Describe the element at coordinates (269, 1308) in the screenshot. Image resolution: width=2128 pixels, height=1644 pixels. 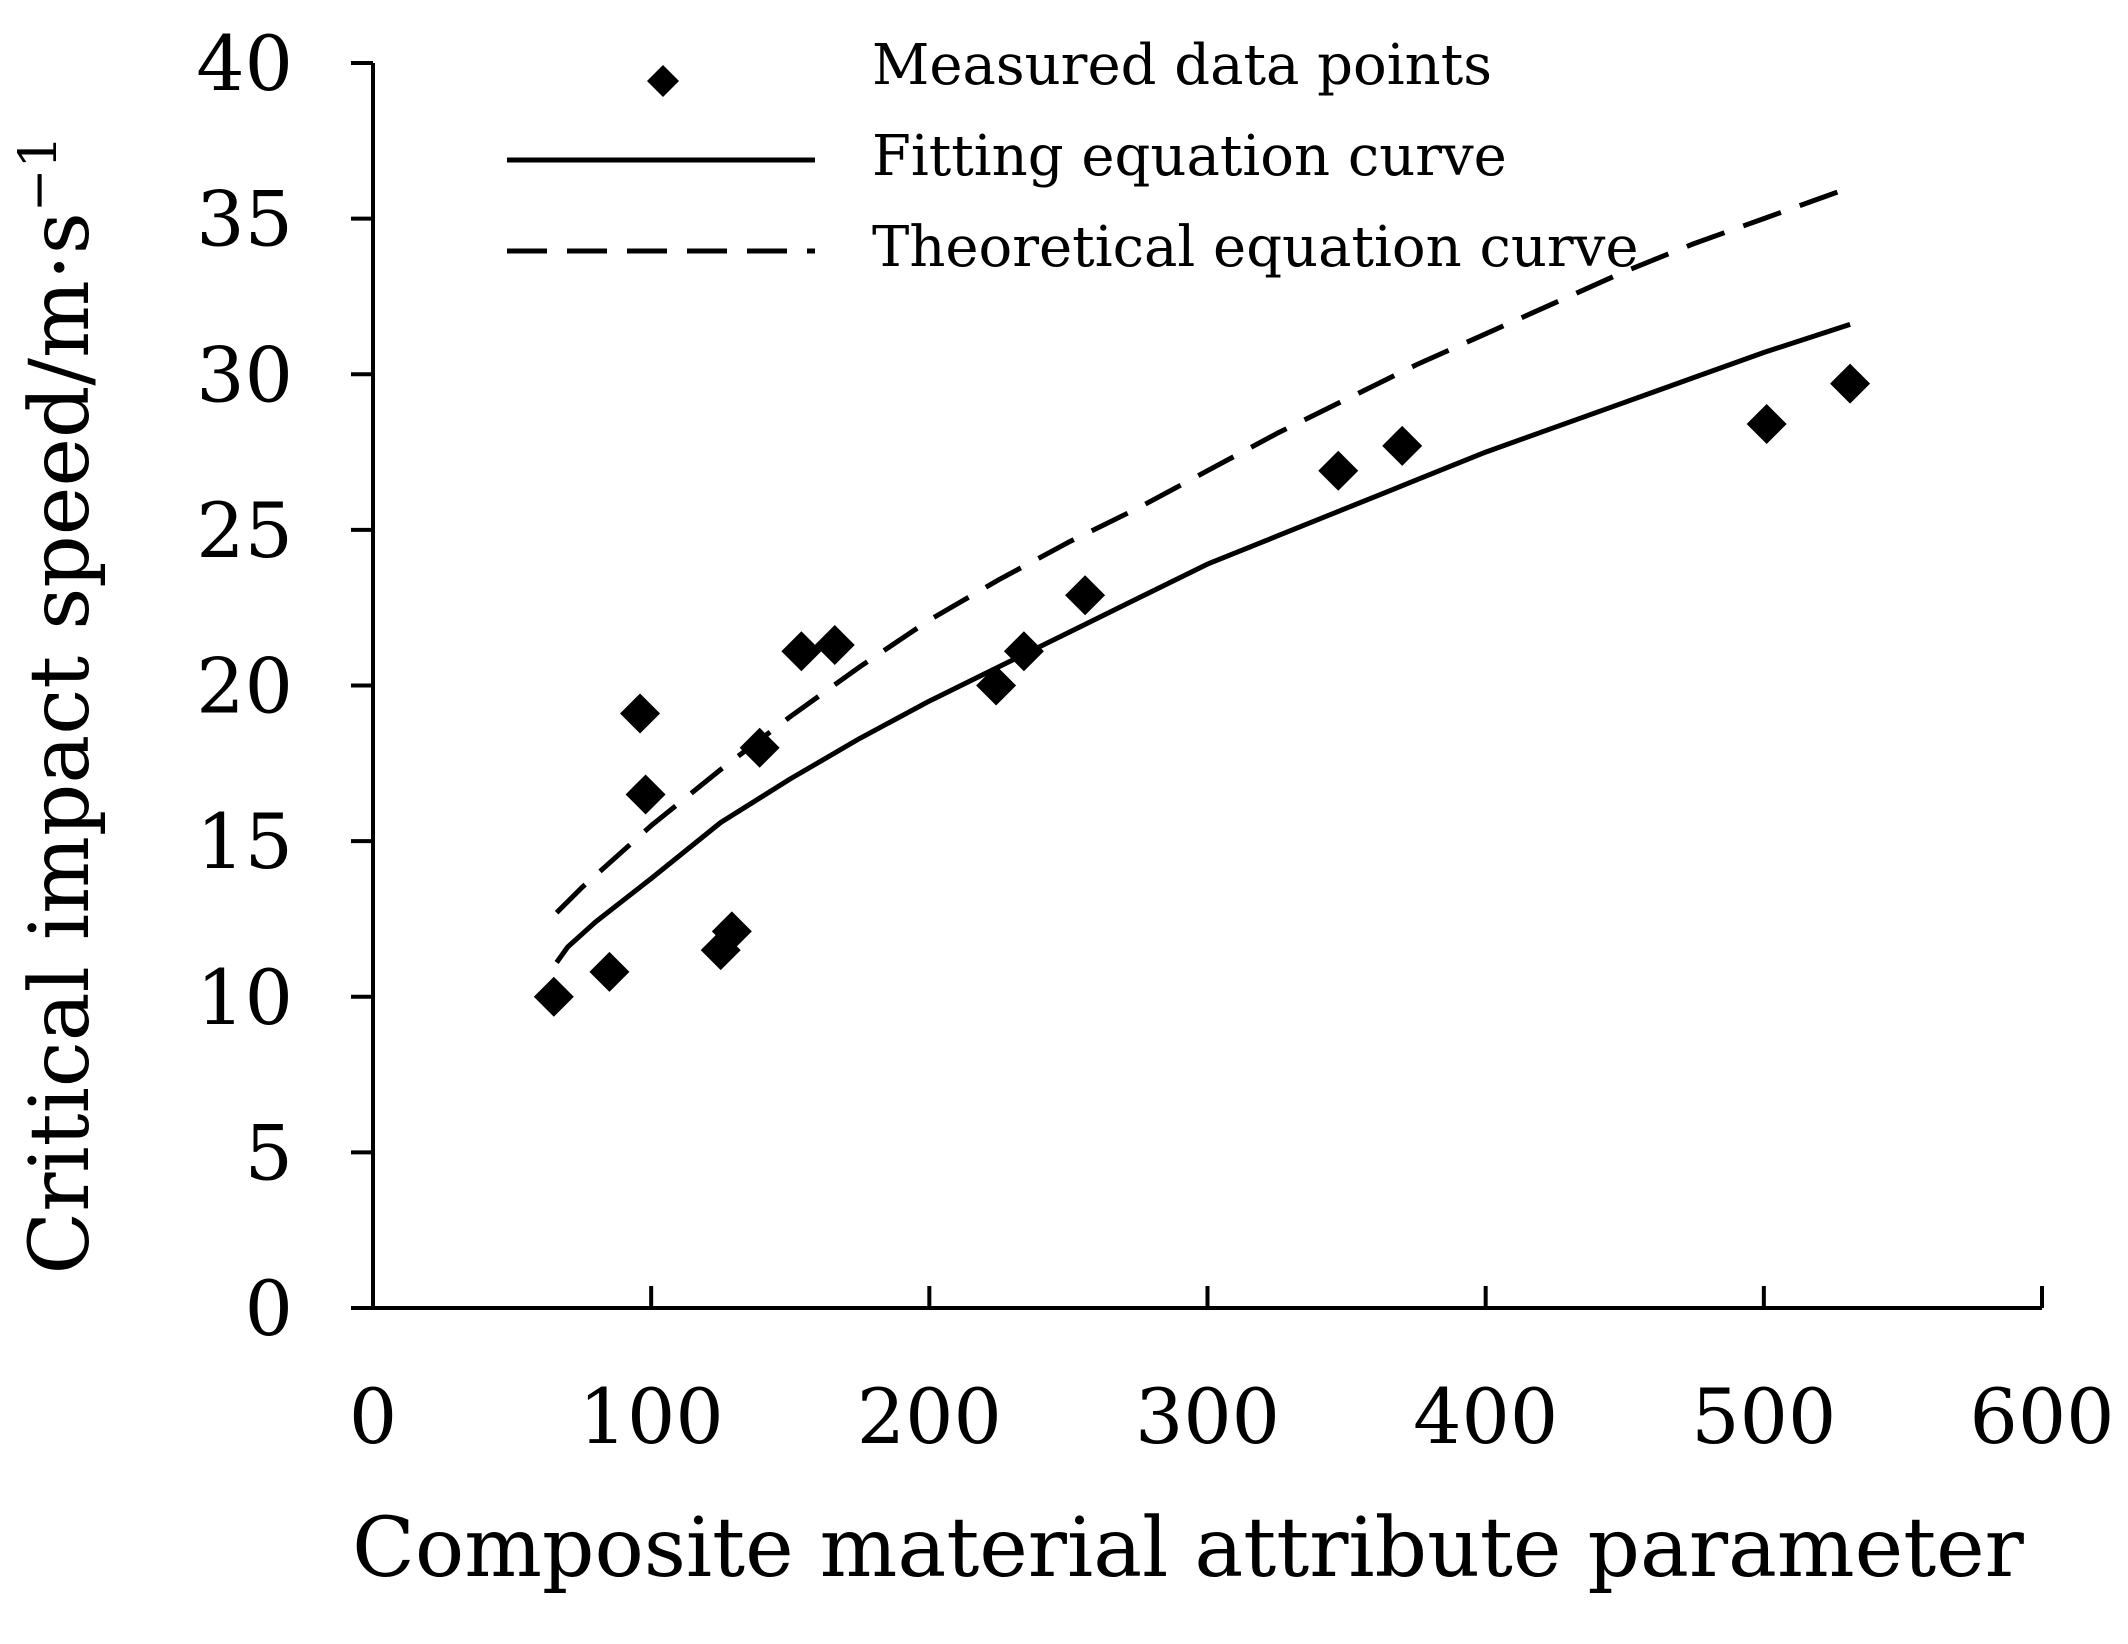
I see `y-tick-label: 0` at that location.